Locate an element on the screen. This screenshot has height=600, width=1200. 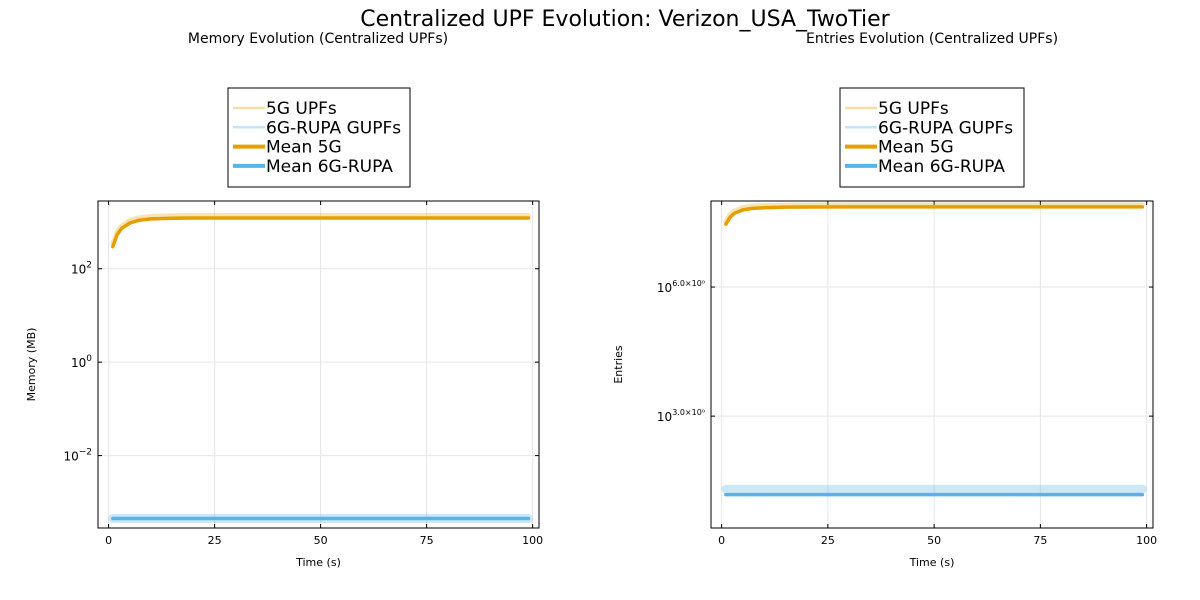
y-axis-label: Entries is located at coordinates (618, 364).